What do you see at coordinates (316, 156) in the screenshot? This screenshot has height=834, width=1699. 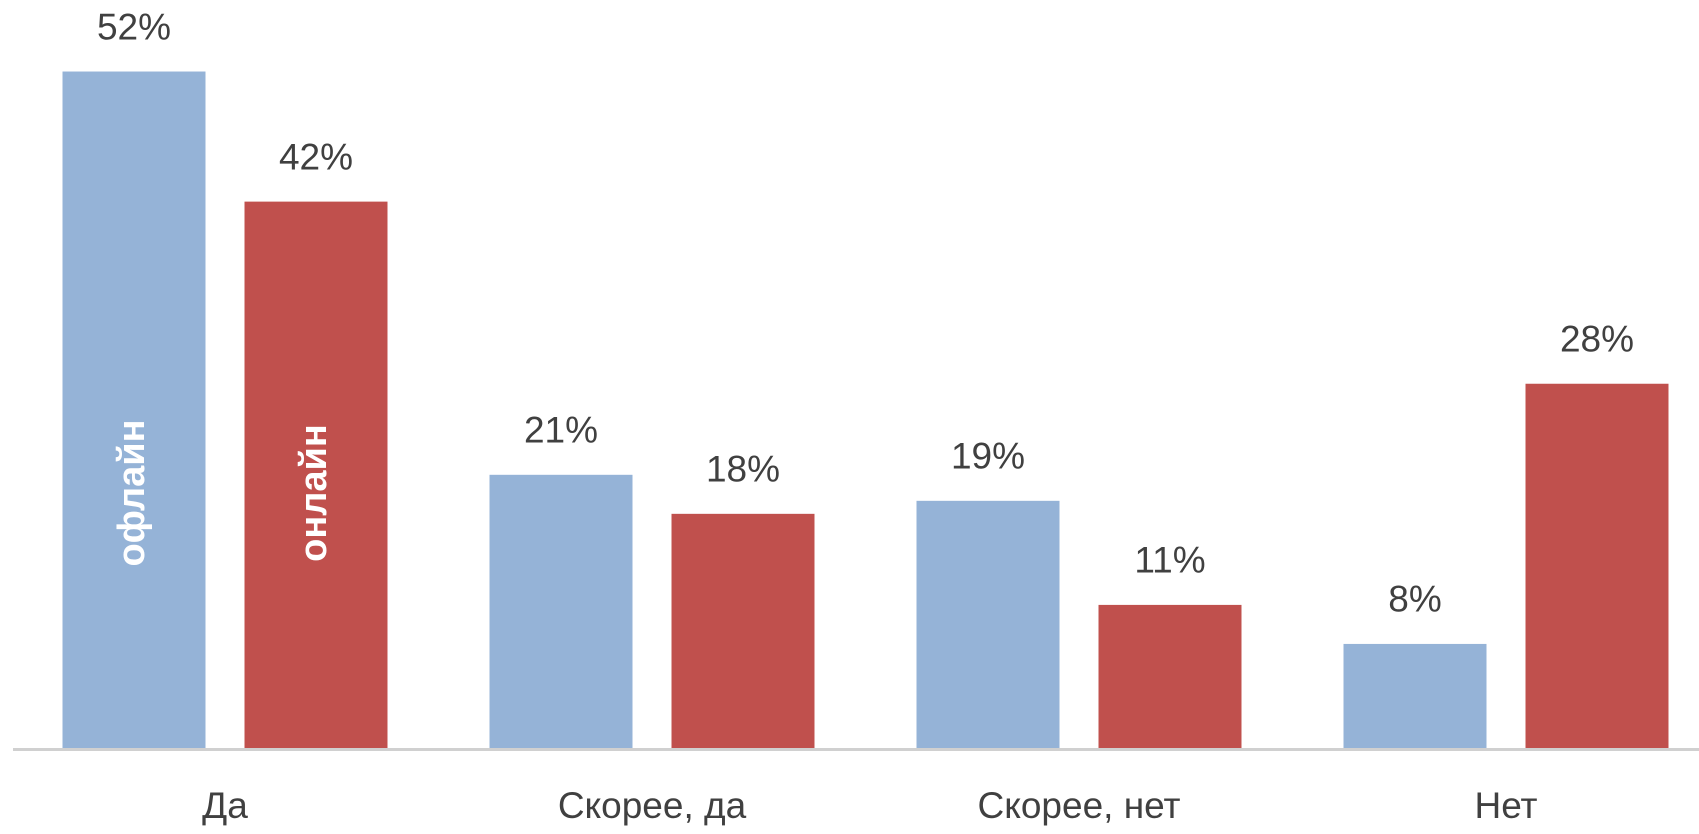 I see `value-label: 42%` at bounding box center [316, 156].